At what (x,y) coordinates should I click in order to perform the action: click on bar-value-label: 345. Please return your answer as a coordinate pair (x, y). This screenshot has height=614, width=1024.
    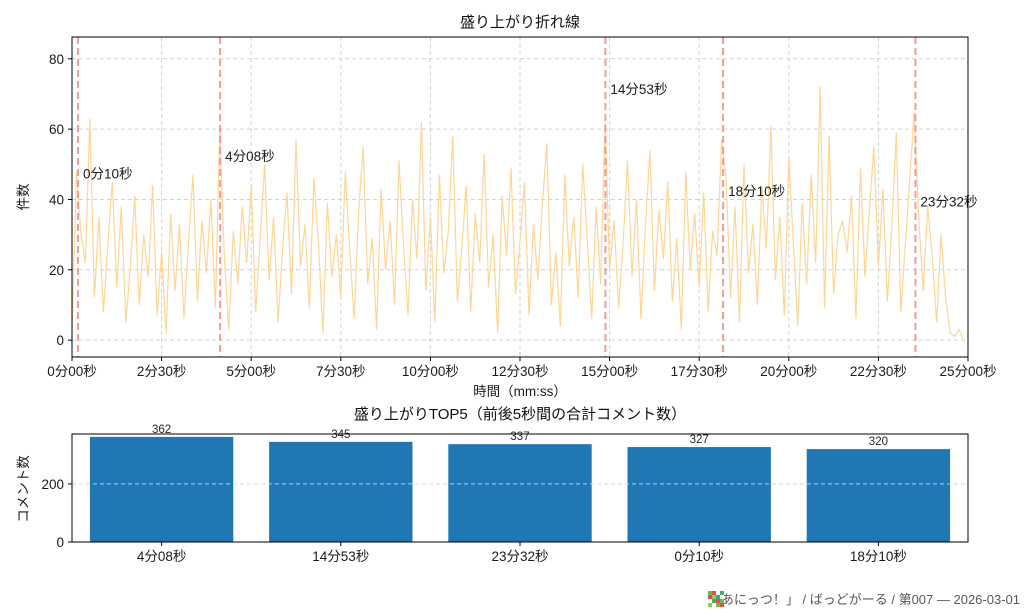
    Looking at the image, I should click on (340, 435).